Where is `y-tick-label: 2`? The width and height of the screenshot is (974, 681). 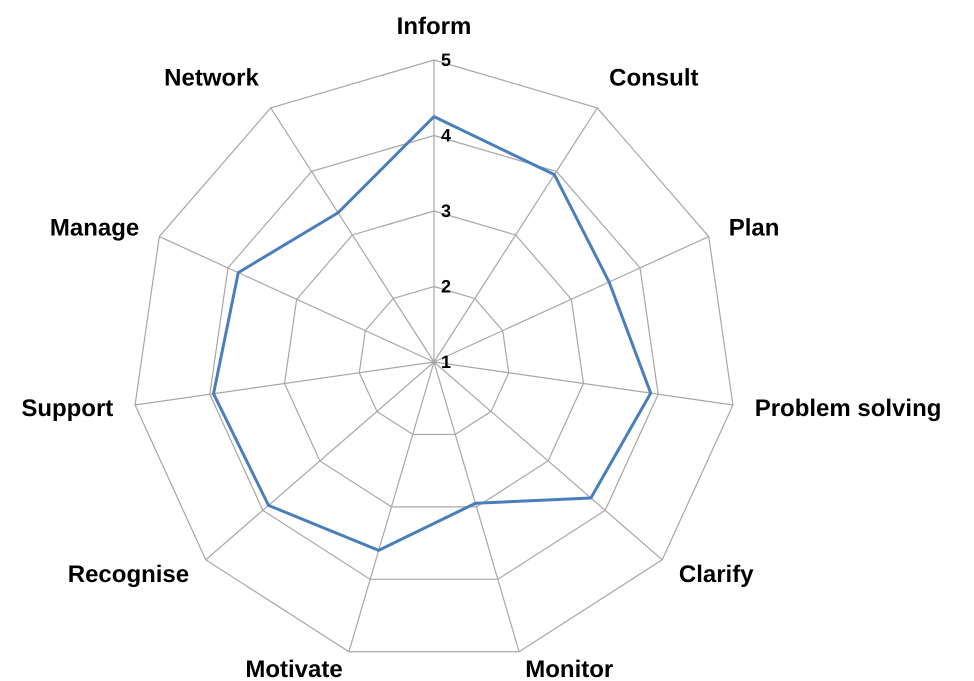 y-tick-label: 2 is located at coordinates (446, 286).